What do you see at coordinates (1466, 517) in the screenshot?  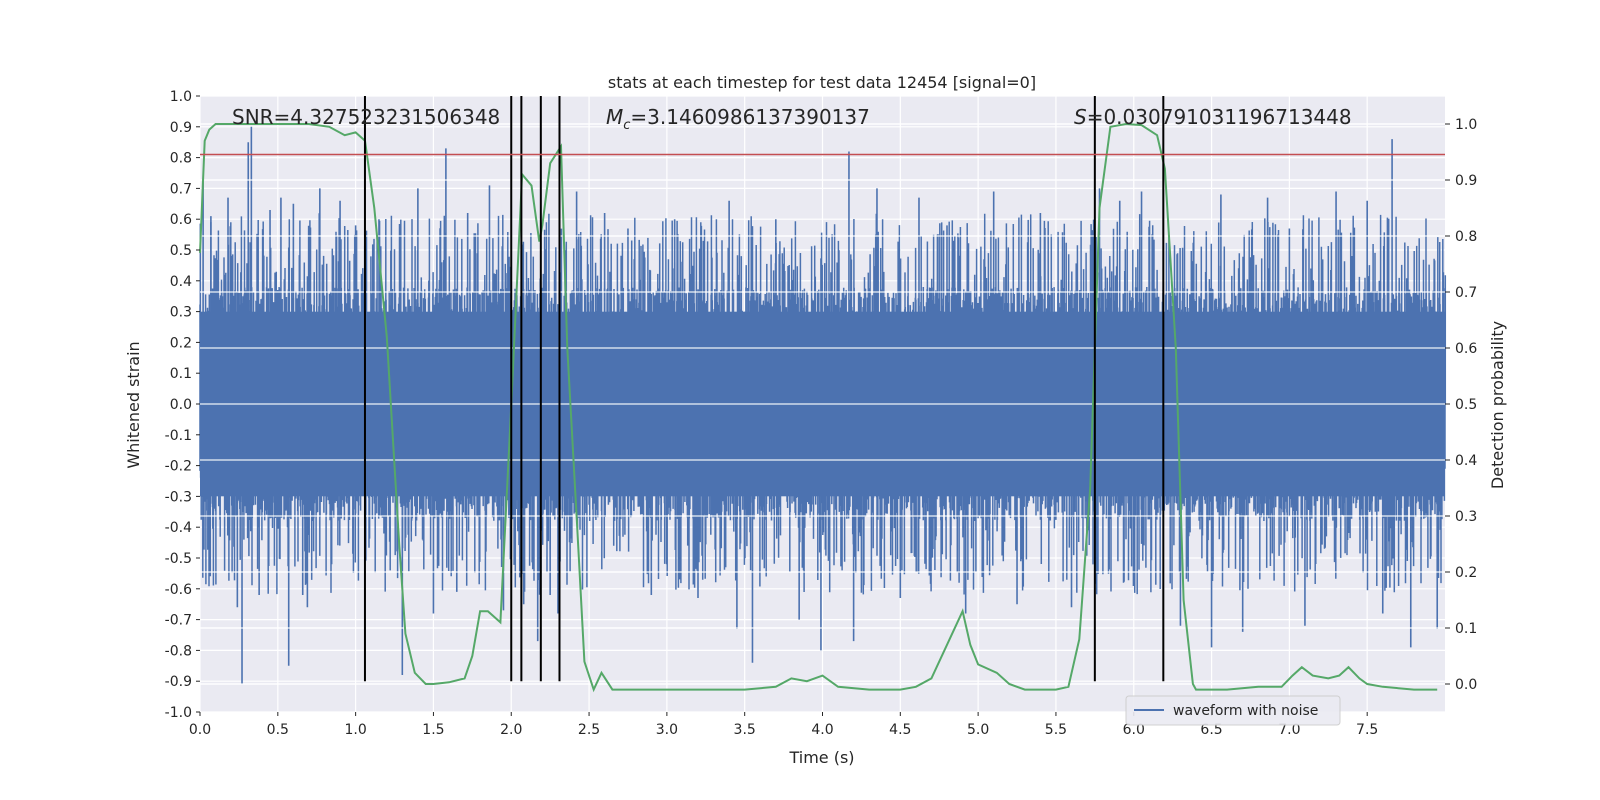 I see `y-right-tick-label: 0.3` at bounding box center [1466, 517].